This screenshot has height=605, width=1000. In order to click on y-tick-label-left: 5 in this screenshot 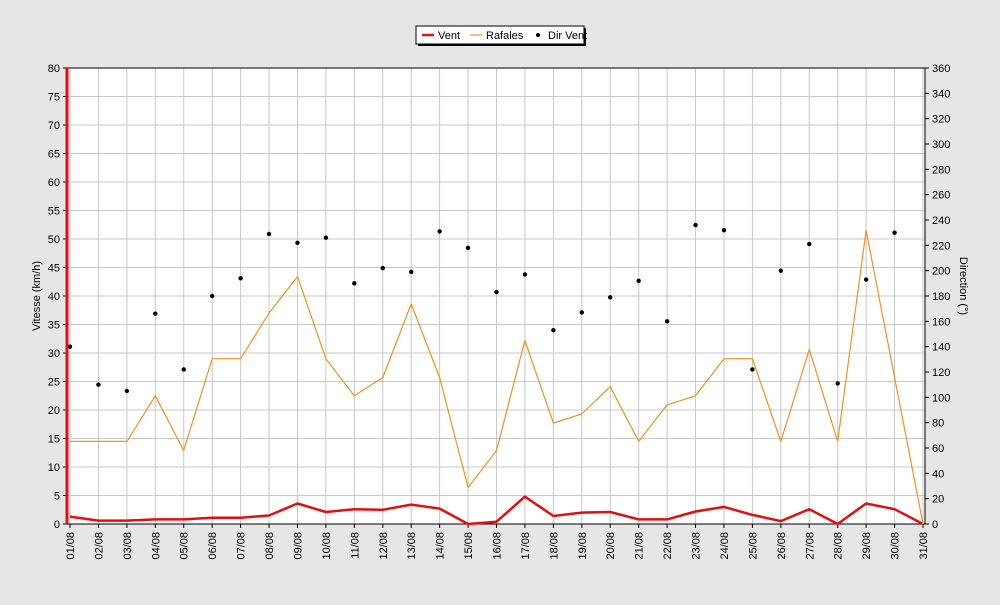, I will do `click(57, 497)`.